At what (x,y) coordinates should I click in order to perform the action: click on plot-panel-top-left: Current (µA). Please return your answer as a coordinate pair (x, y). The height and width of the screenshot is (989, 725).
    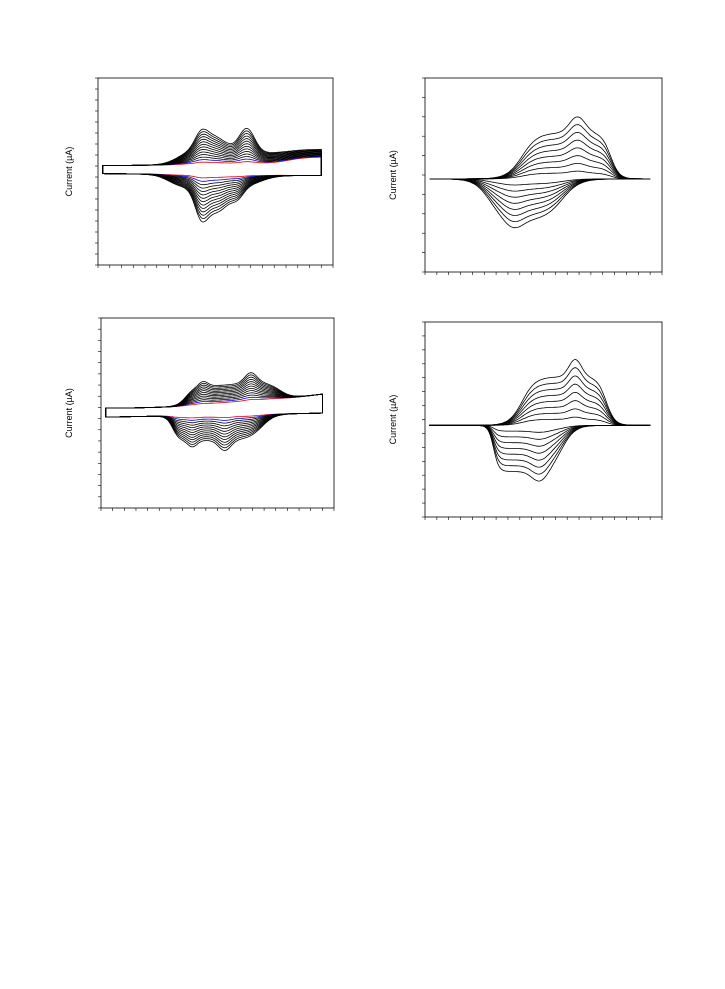
    Looking at the image, I should click on (199, 172).